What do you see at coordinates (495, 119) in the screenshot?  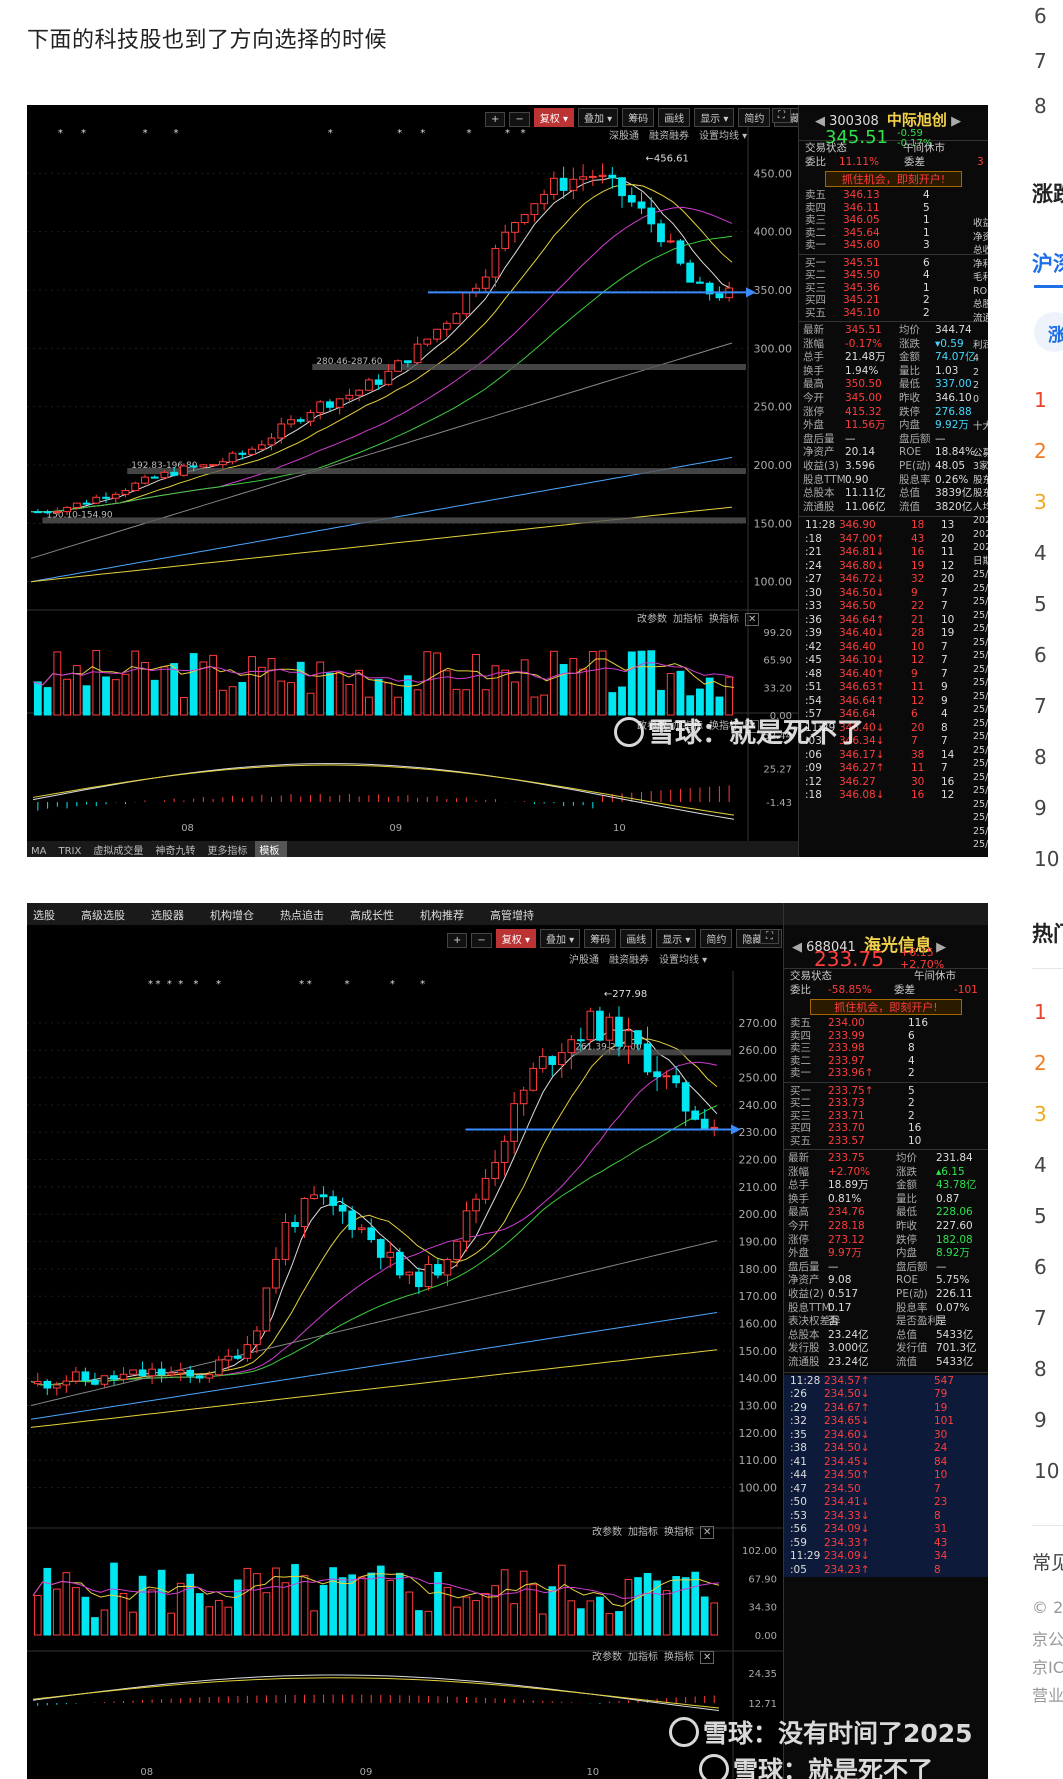 I see `toolbar-btn-0: +` at bounding box center [495, 119].